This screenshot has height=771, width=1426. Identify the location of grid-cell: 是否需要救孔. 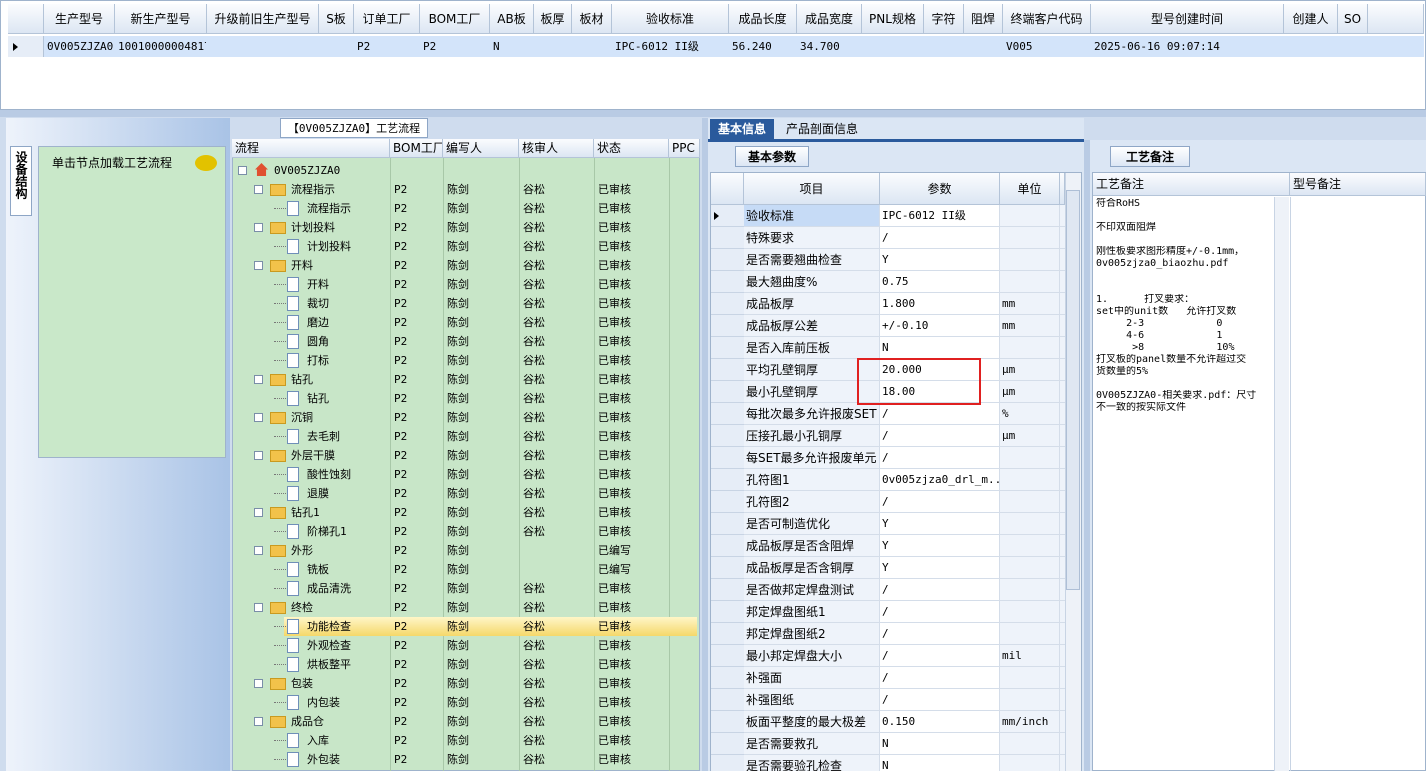
(812, 744).